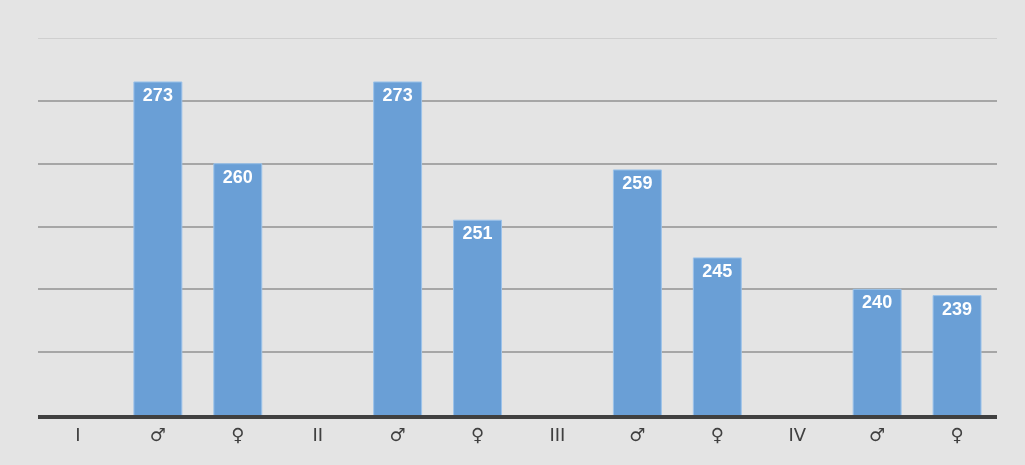 The height and width of the screenshot is (465, 1025). What do you see at coordinates (717, 270) in the screenshot?
I see `data-label: 245` at bounding box center [717, 270].